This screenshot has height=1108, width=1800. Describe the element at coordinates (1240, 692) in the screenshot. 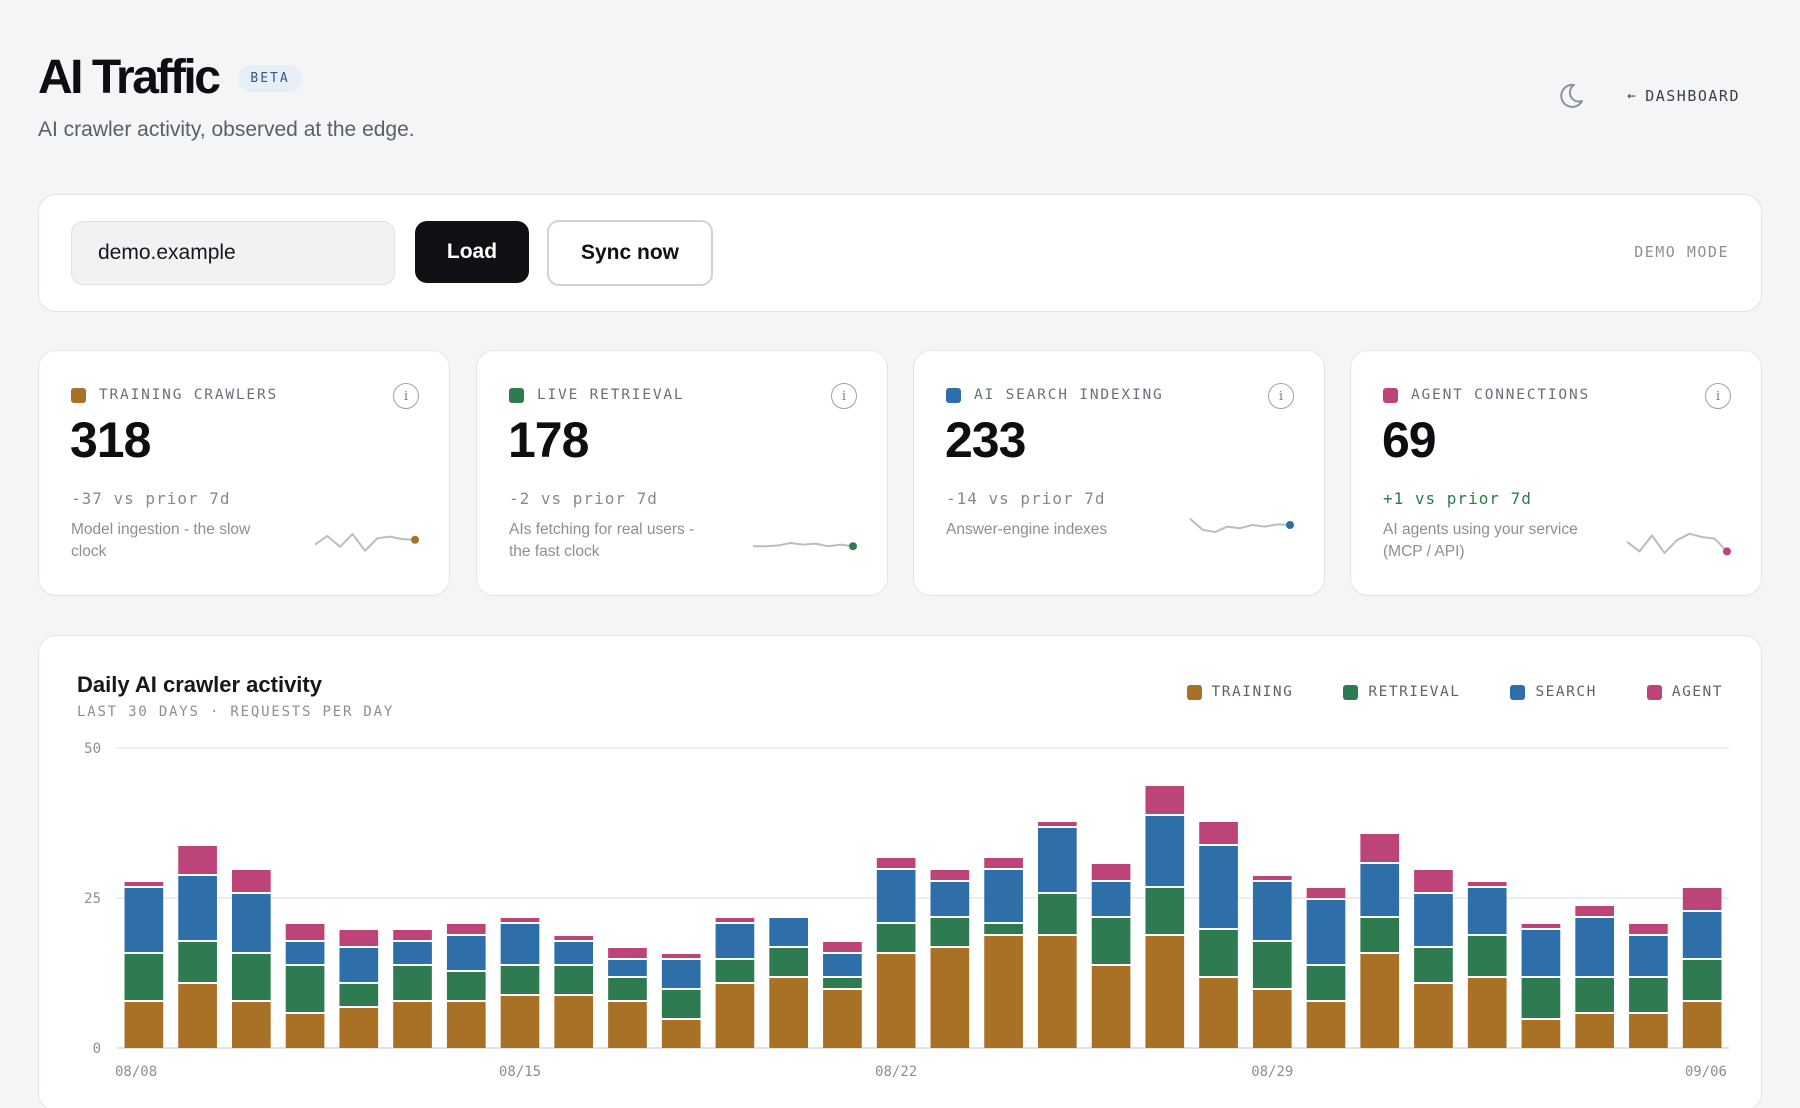

I see `legend-item-training: TRAINING` at that location.